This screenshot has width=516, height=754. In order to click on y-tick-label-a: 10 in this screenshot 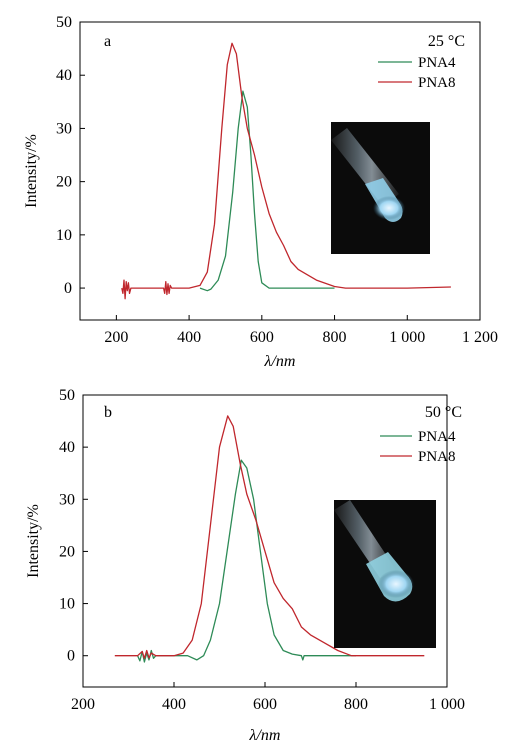, I will do `click(64, 235)`.